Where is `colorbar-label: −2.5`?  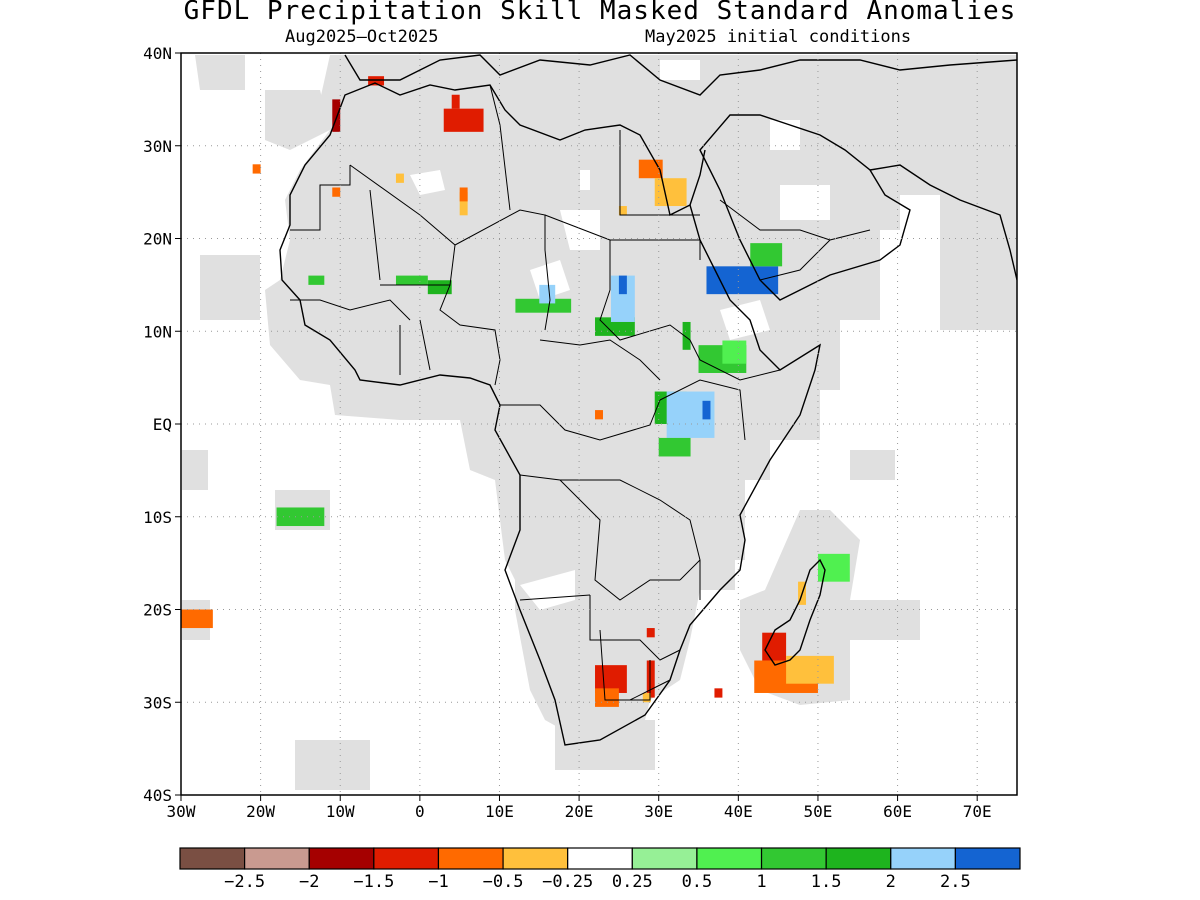 colorbar-label: −2.5 is located at coordinates (244, 882).